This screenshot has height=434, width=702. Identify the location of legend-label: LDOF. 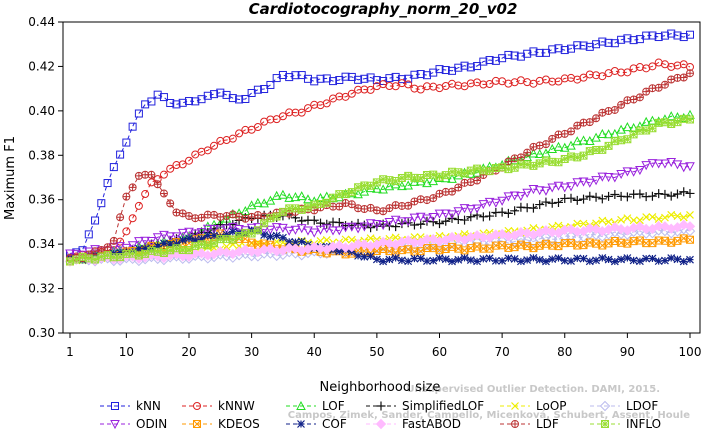
(642, 406).